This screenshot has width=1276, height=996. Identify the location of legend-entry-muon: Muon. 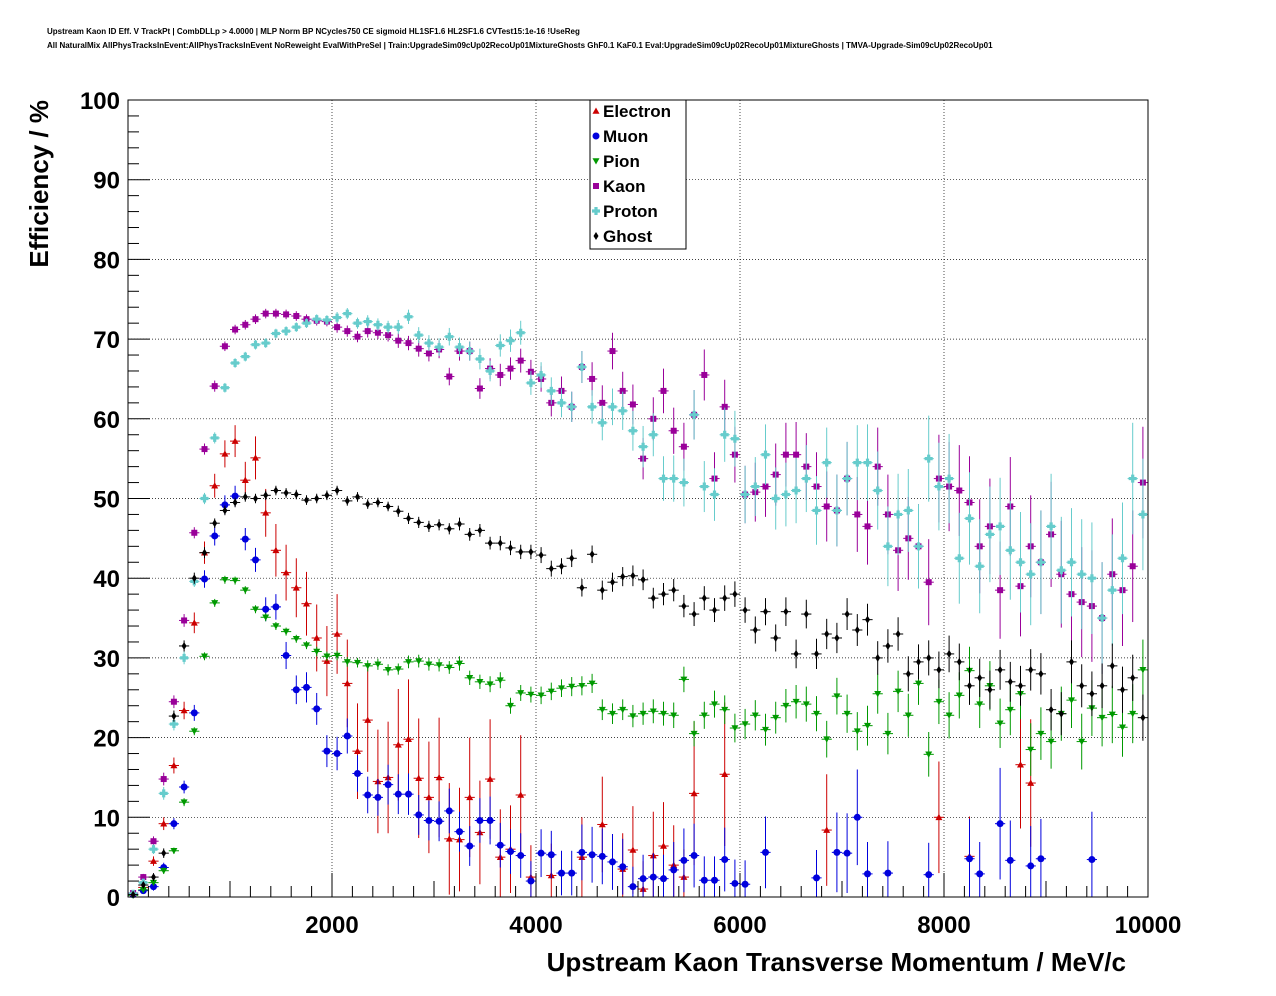
(620, 136).